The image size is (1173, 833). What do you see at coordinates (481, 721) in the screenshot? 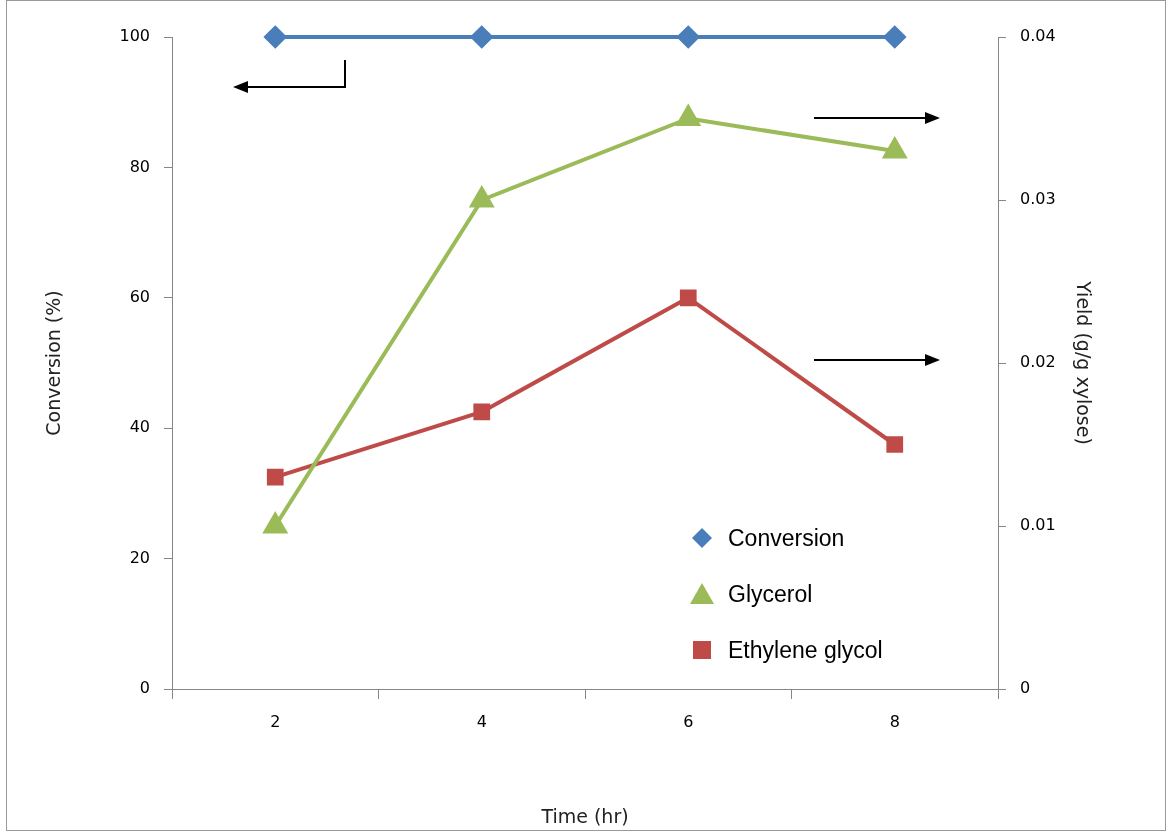
I see `x-tick-label: 4` at bounding box center [481, 721].